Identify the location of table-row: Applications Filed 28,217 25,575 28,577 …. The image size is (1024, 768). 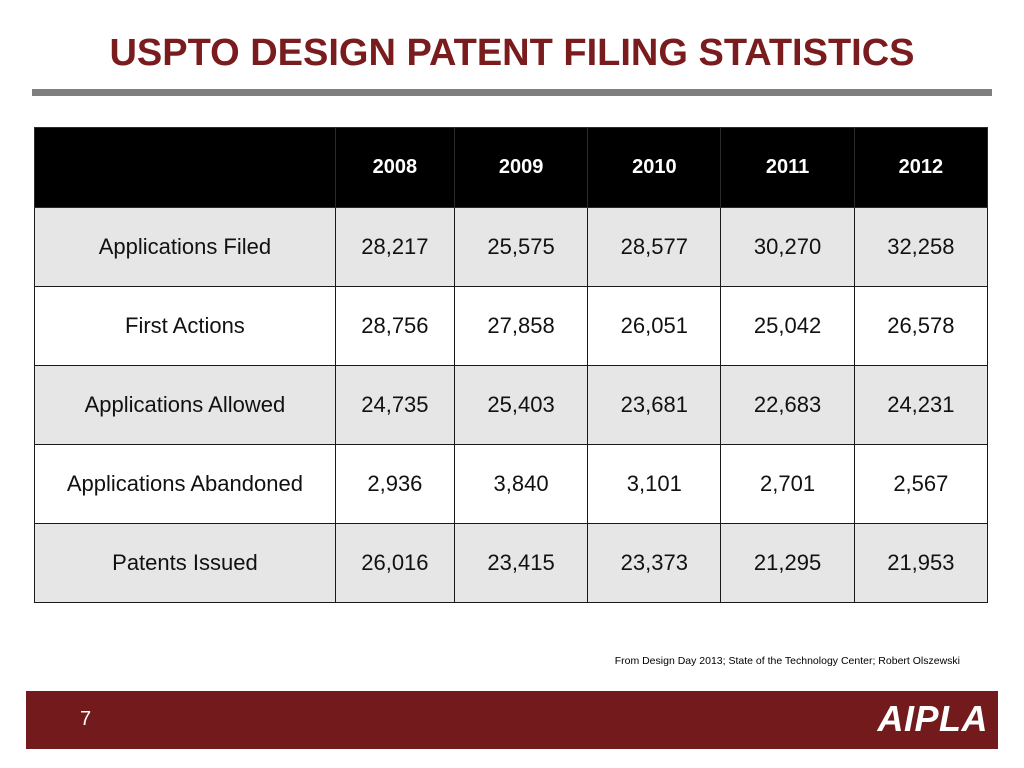
(511, 247).